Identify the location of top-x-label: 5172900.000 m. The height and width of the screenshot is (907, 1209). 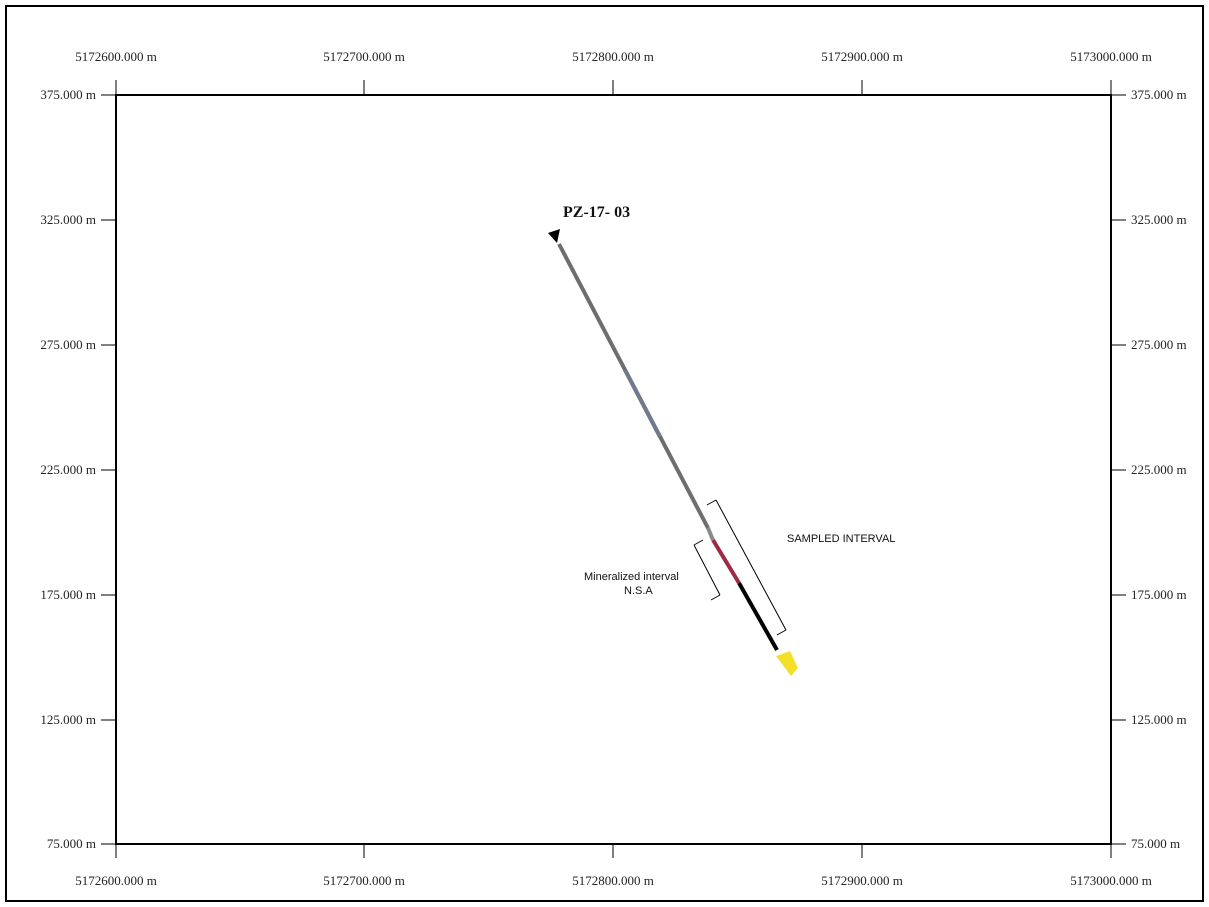
(862, 56).